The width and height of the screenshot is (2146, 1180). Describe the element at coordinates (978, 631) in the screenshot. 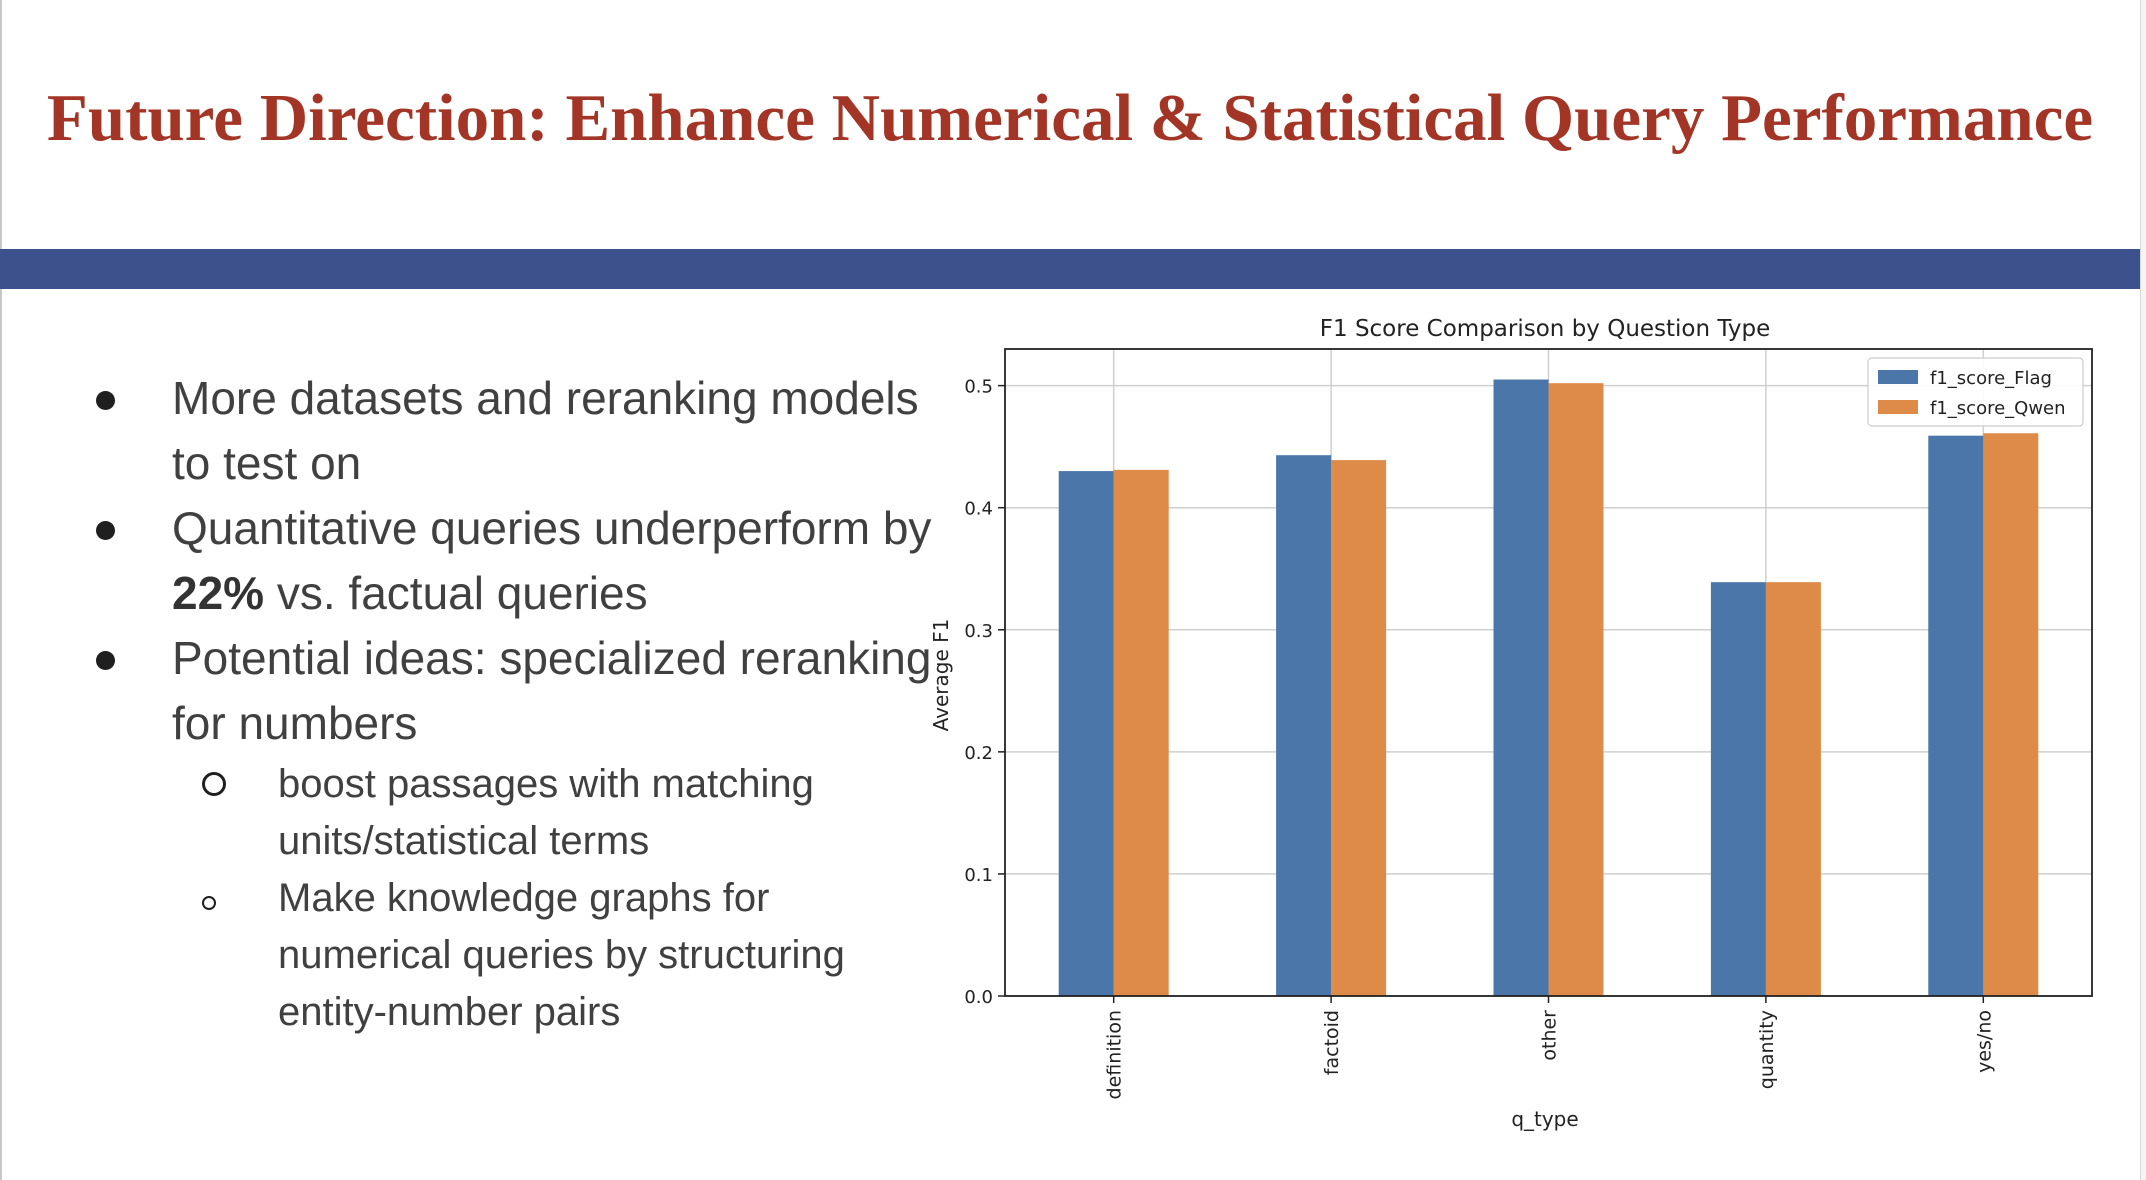

I see `y-tick-label: 0.3` at that location.